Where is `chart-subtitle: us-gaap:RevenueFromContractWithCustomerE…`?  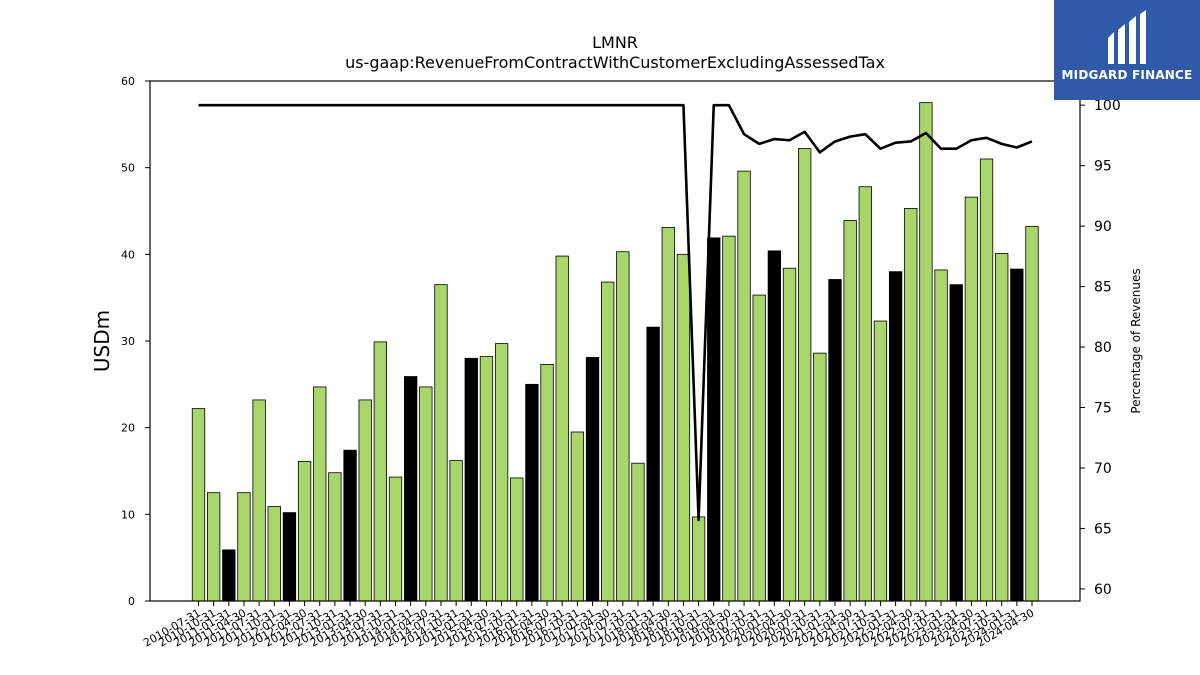
chart-subtitle: us-gaap:RevenueFromContractWithCustomerE… is located at coordinates (615, 62).